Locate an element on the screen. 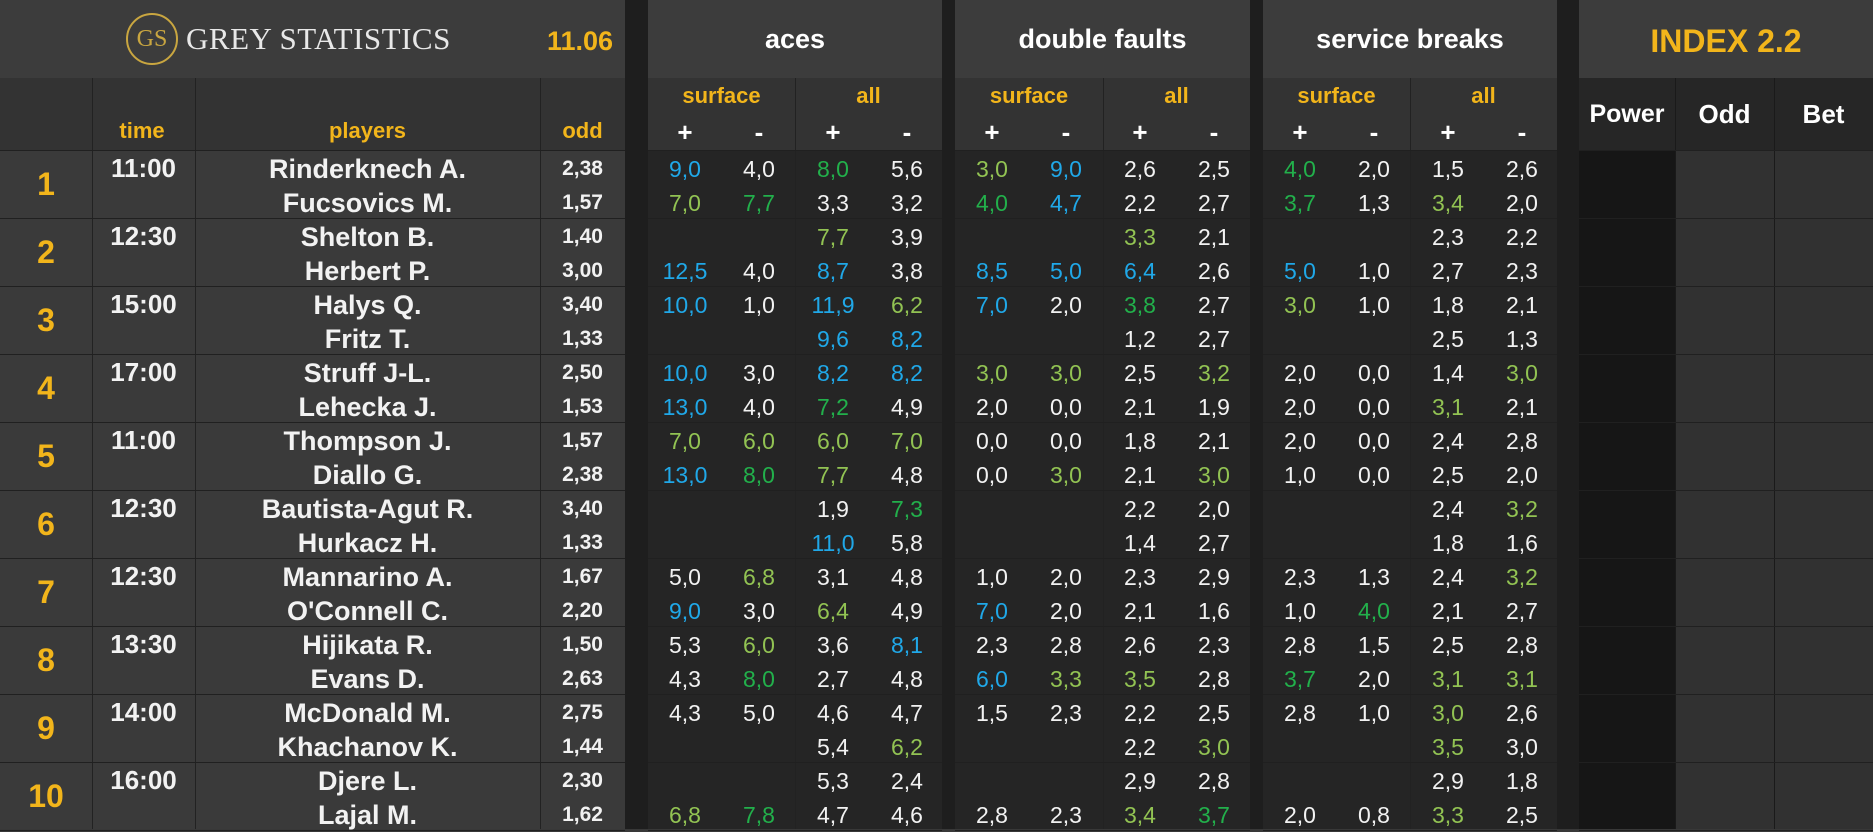 This screenshot has height=832, width=1873. aces-header is located at coordinates (795, 39).